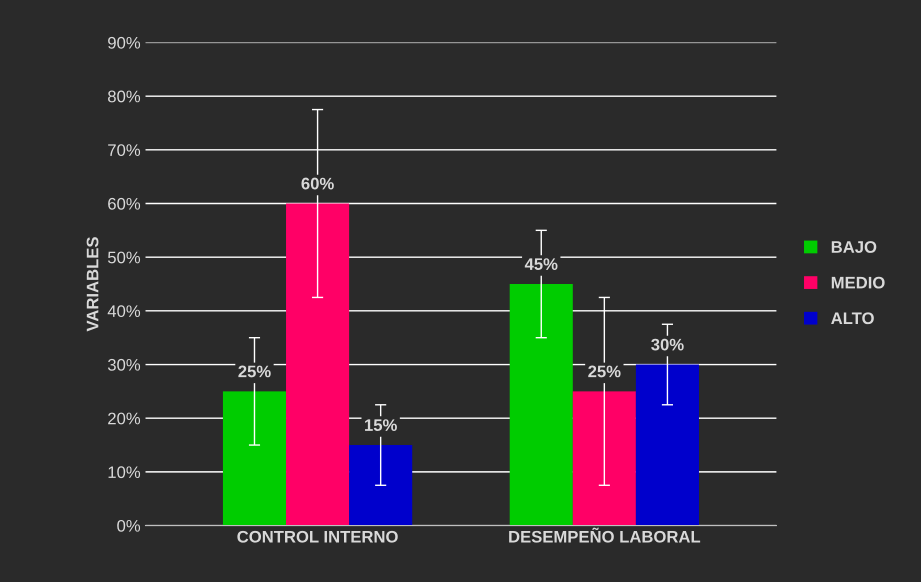 This screenshot has width=921, height=582. What do you see at coordinates (124, 150) in the screenshot?
I see `y-tick-label: 70%` at bounding box center [124, 150].